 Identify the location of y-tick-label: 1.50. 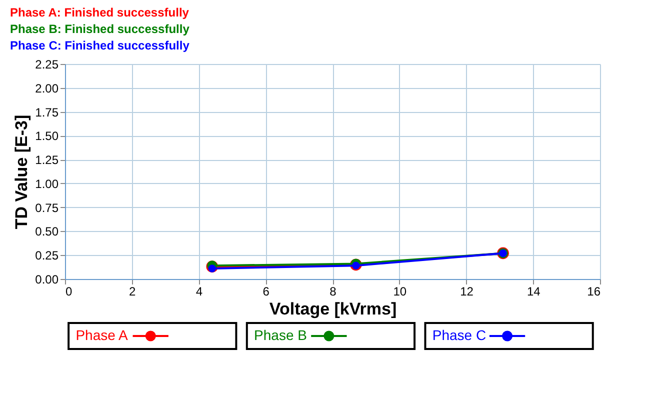
(47, 136).